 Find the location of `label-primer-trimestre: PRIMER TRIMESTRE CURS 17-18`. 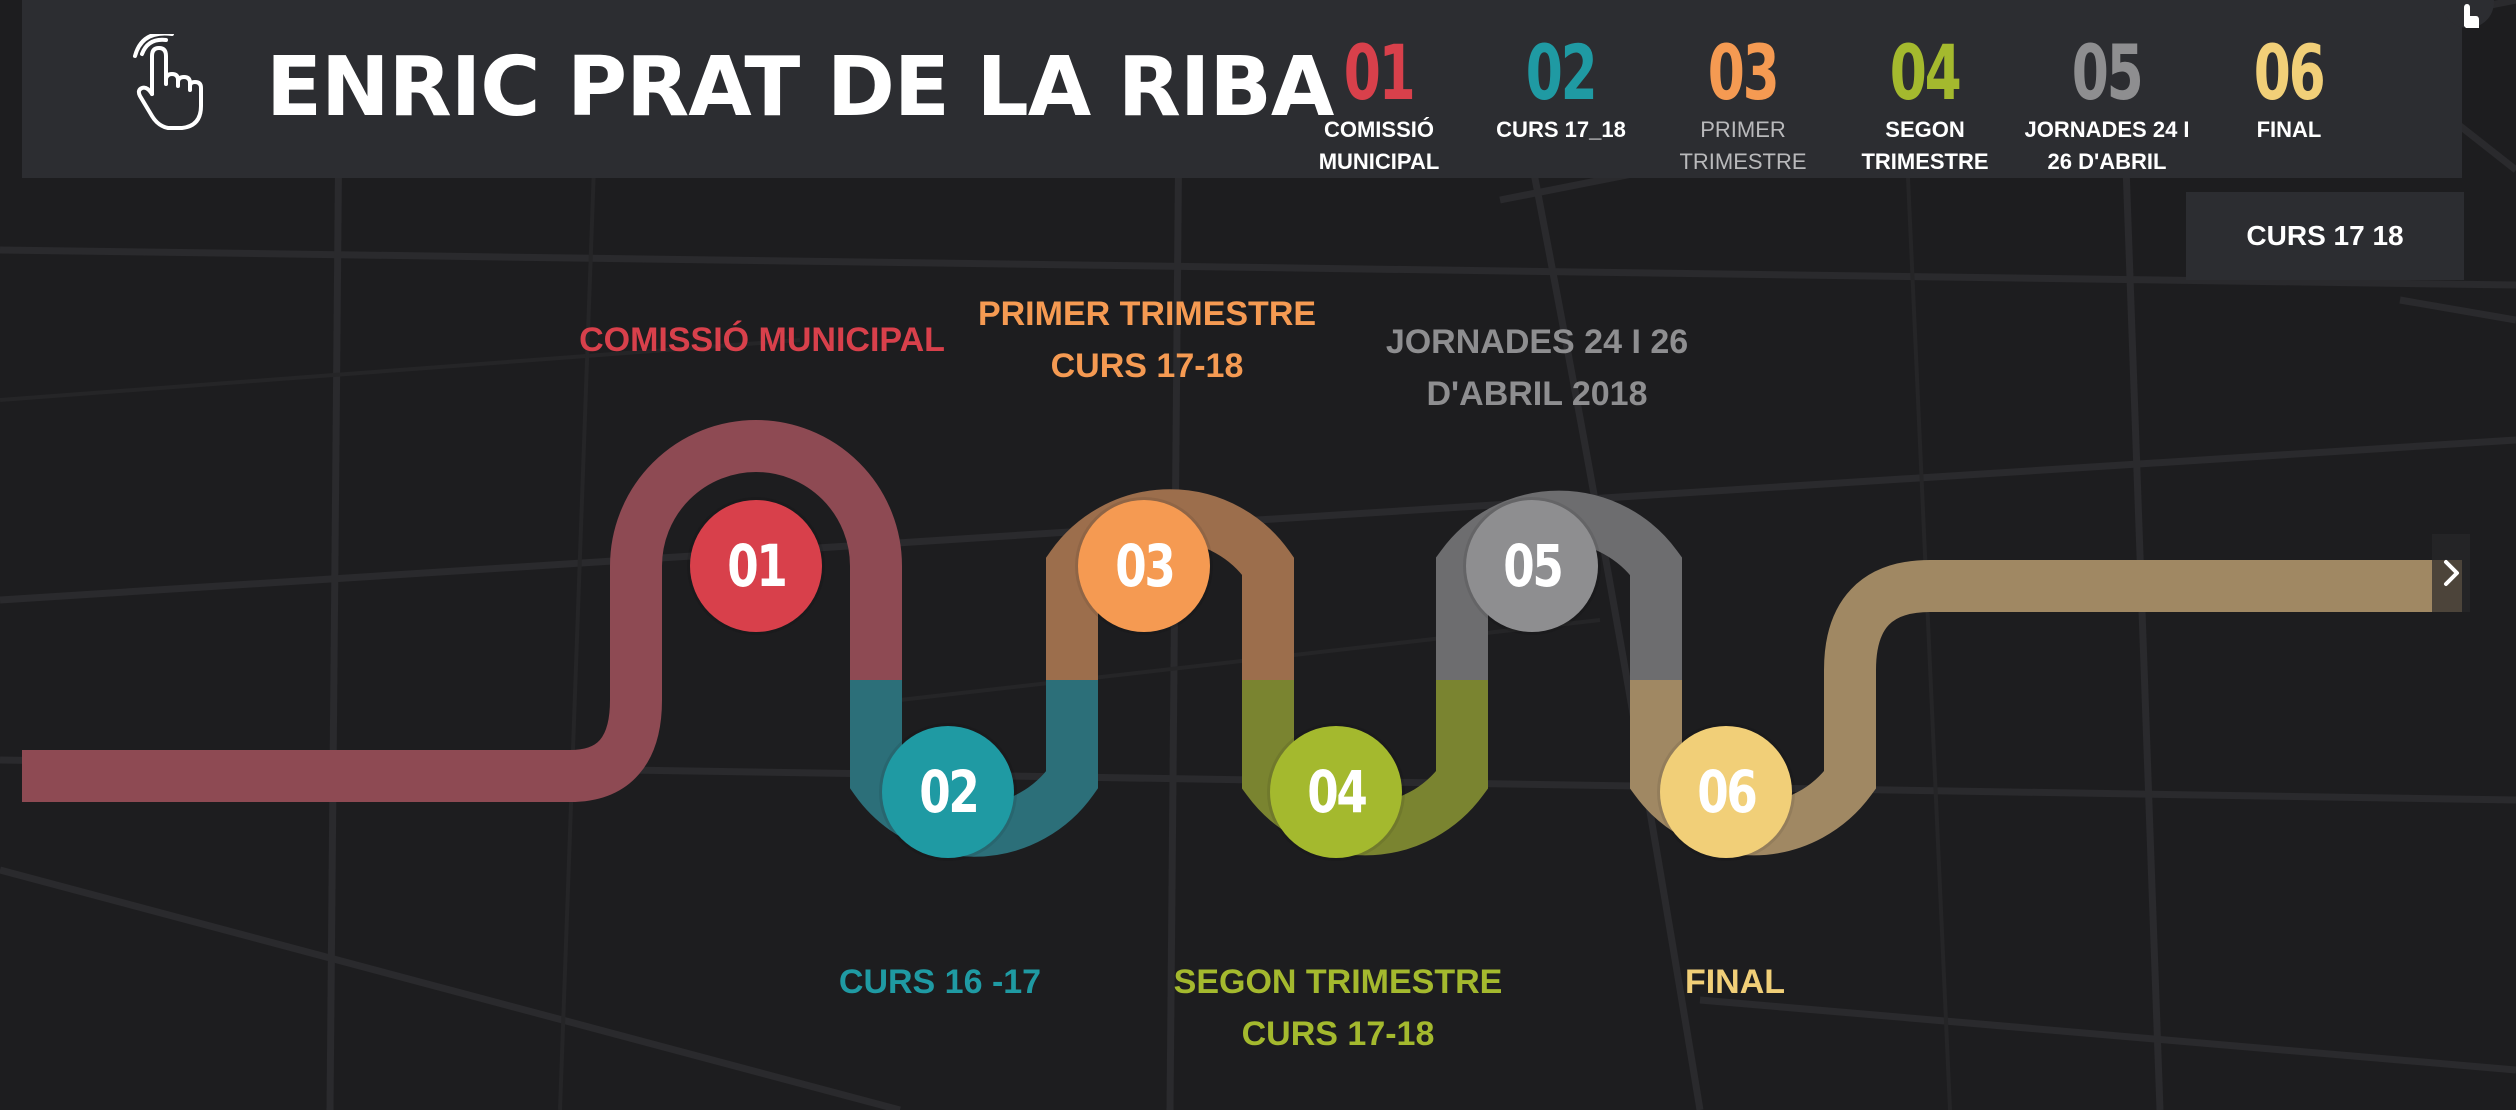

label-primer-trimestre: PRIMER TRIMESTRE CURS 17-18 is located at coordinates (1147, 340).